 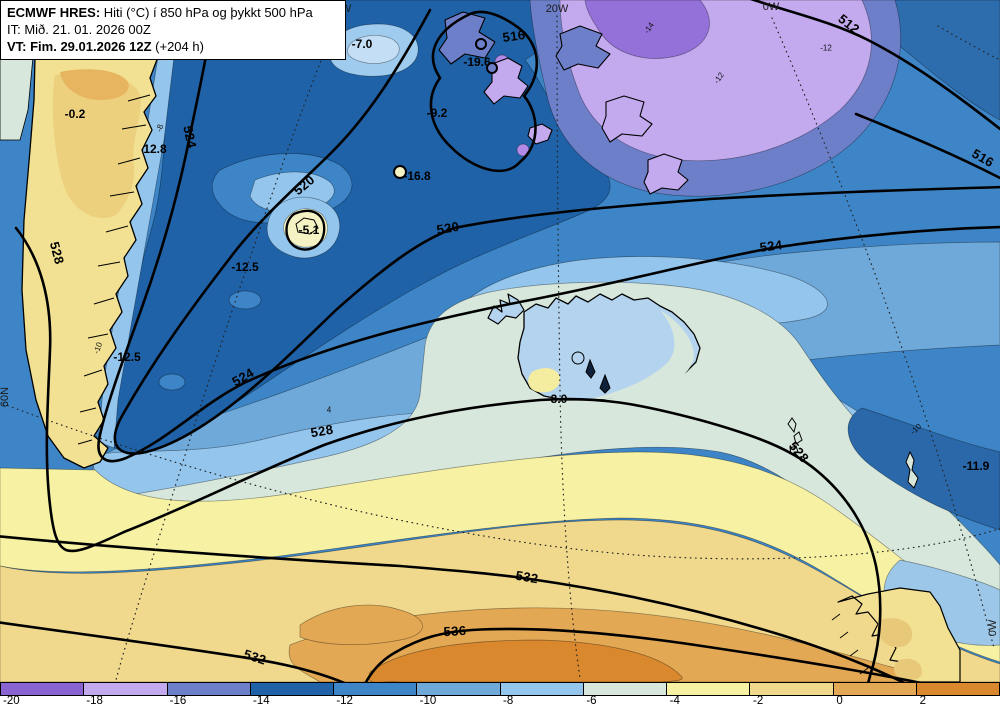 What do you see at coordinates (79, 262) in the screenshot?
I see `greenland-landmass` at bounding box center [79, 262].